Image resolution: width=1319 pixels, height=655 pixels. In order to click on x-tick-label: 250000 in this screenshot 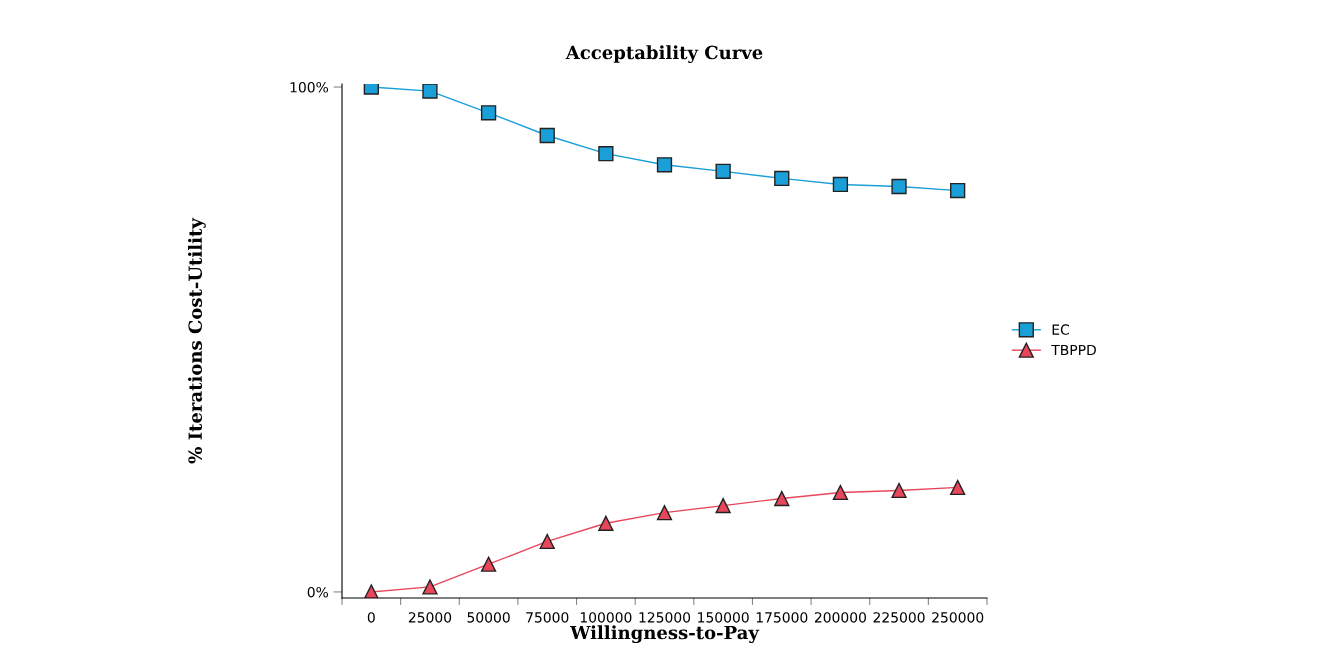, I will do `click(958, 617)`.